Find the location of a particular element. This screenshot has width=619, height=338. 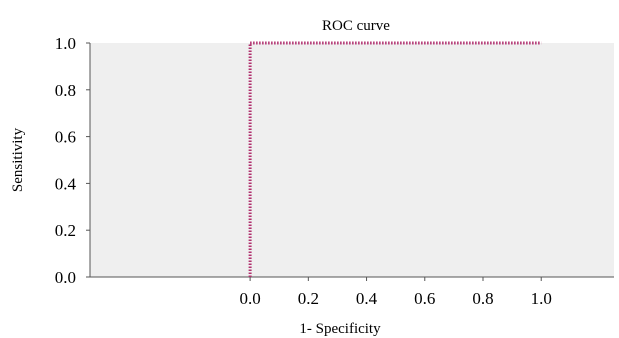

y-tick-label: 0.8 is located at coordinates (65, 90).